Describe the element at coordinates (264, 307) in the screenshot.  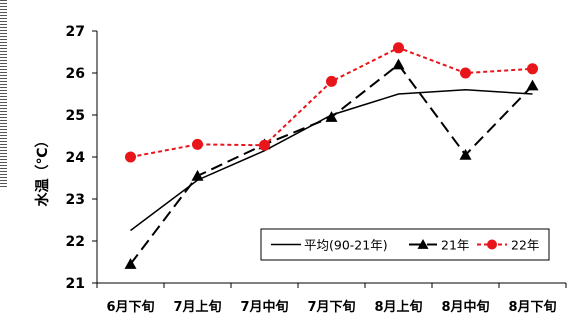
I see `x-tick-label: 7月中旬` at that location.